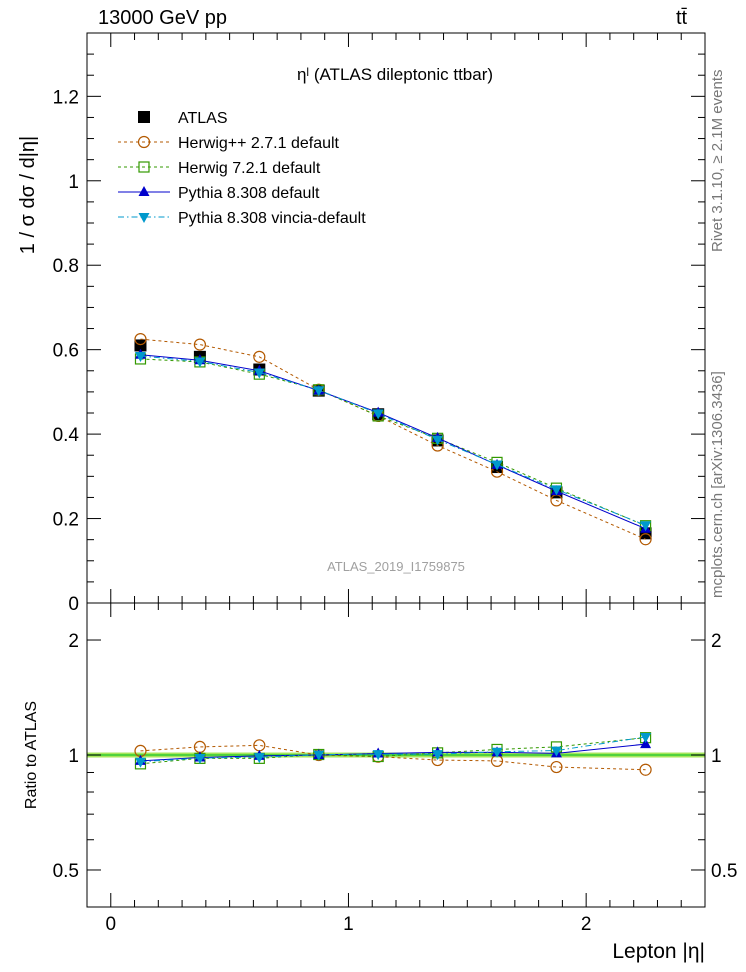  I want to click on main-y-tick-label: 0.2, so click(66, 520).